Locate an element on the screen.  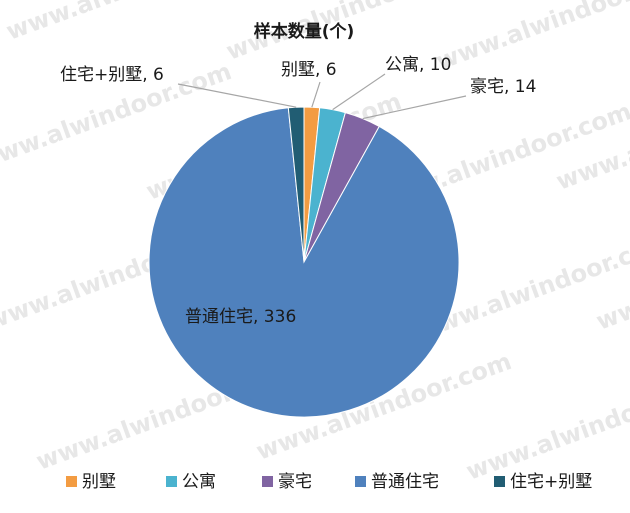
legend-label: 豪宅 is located at coordinates (295, 481).